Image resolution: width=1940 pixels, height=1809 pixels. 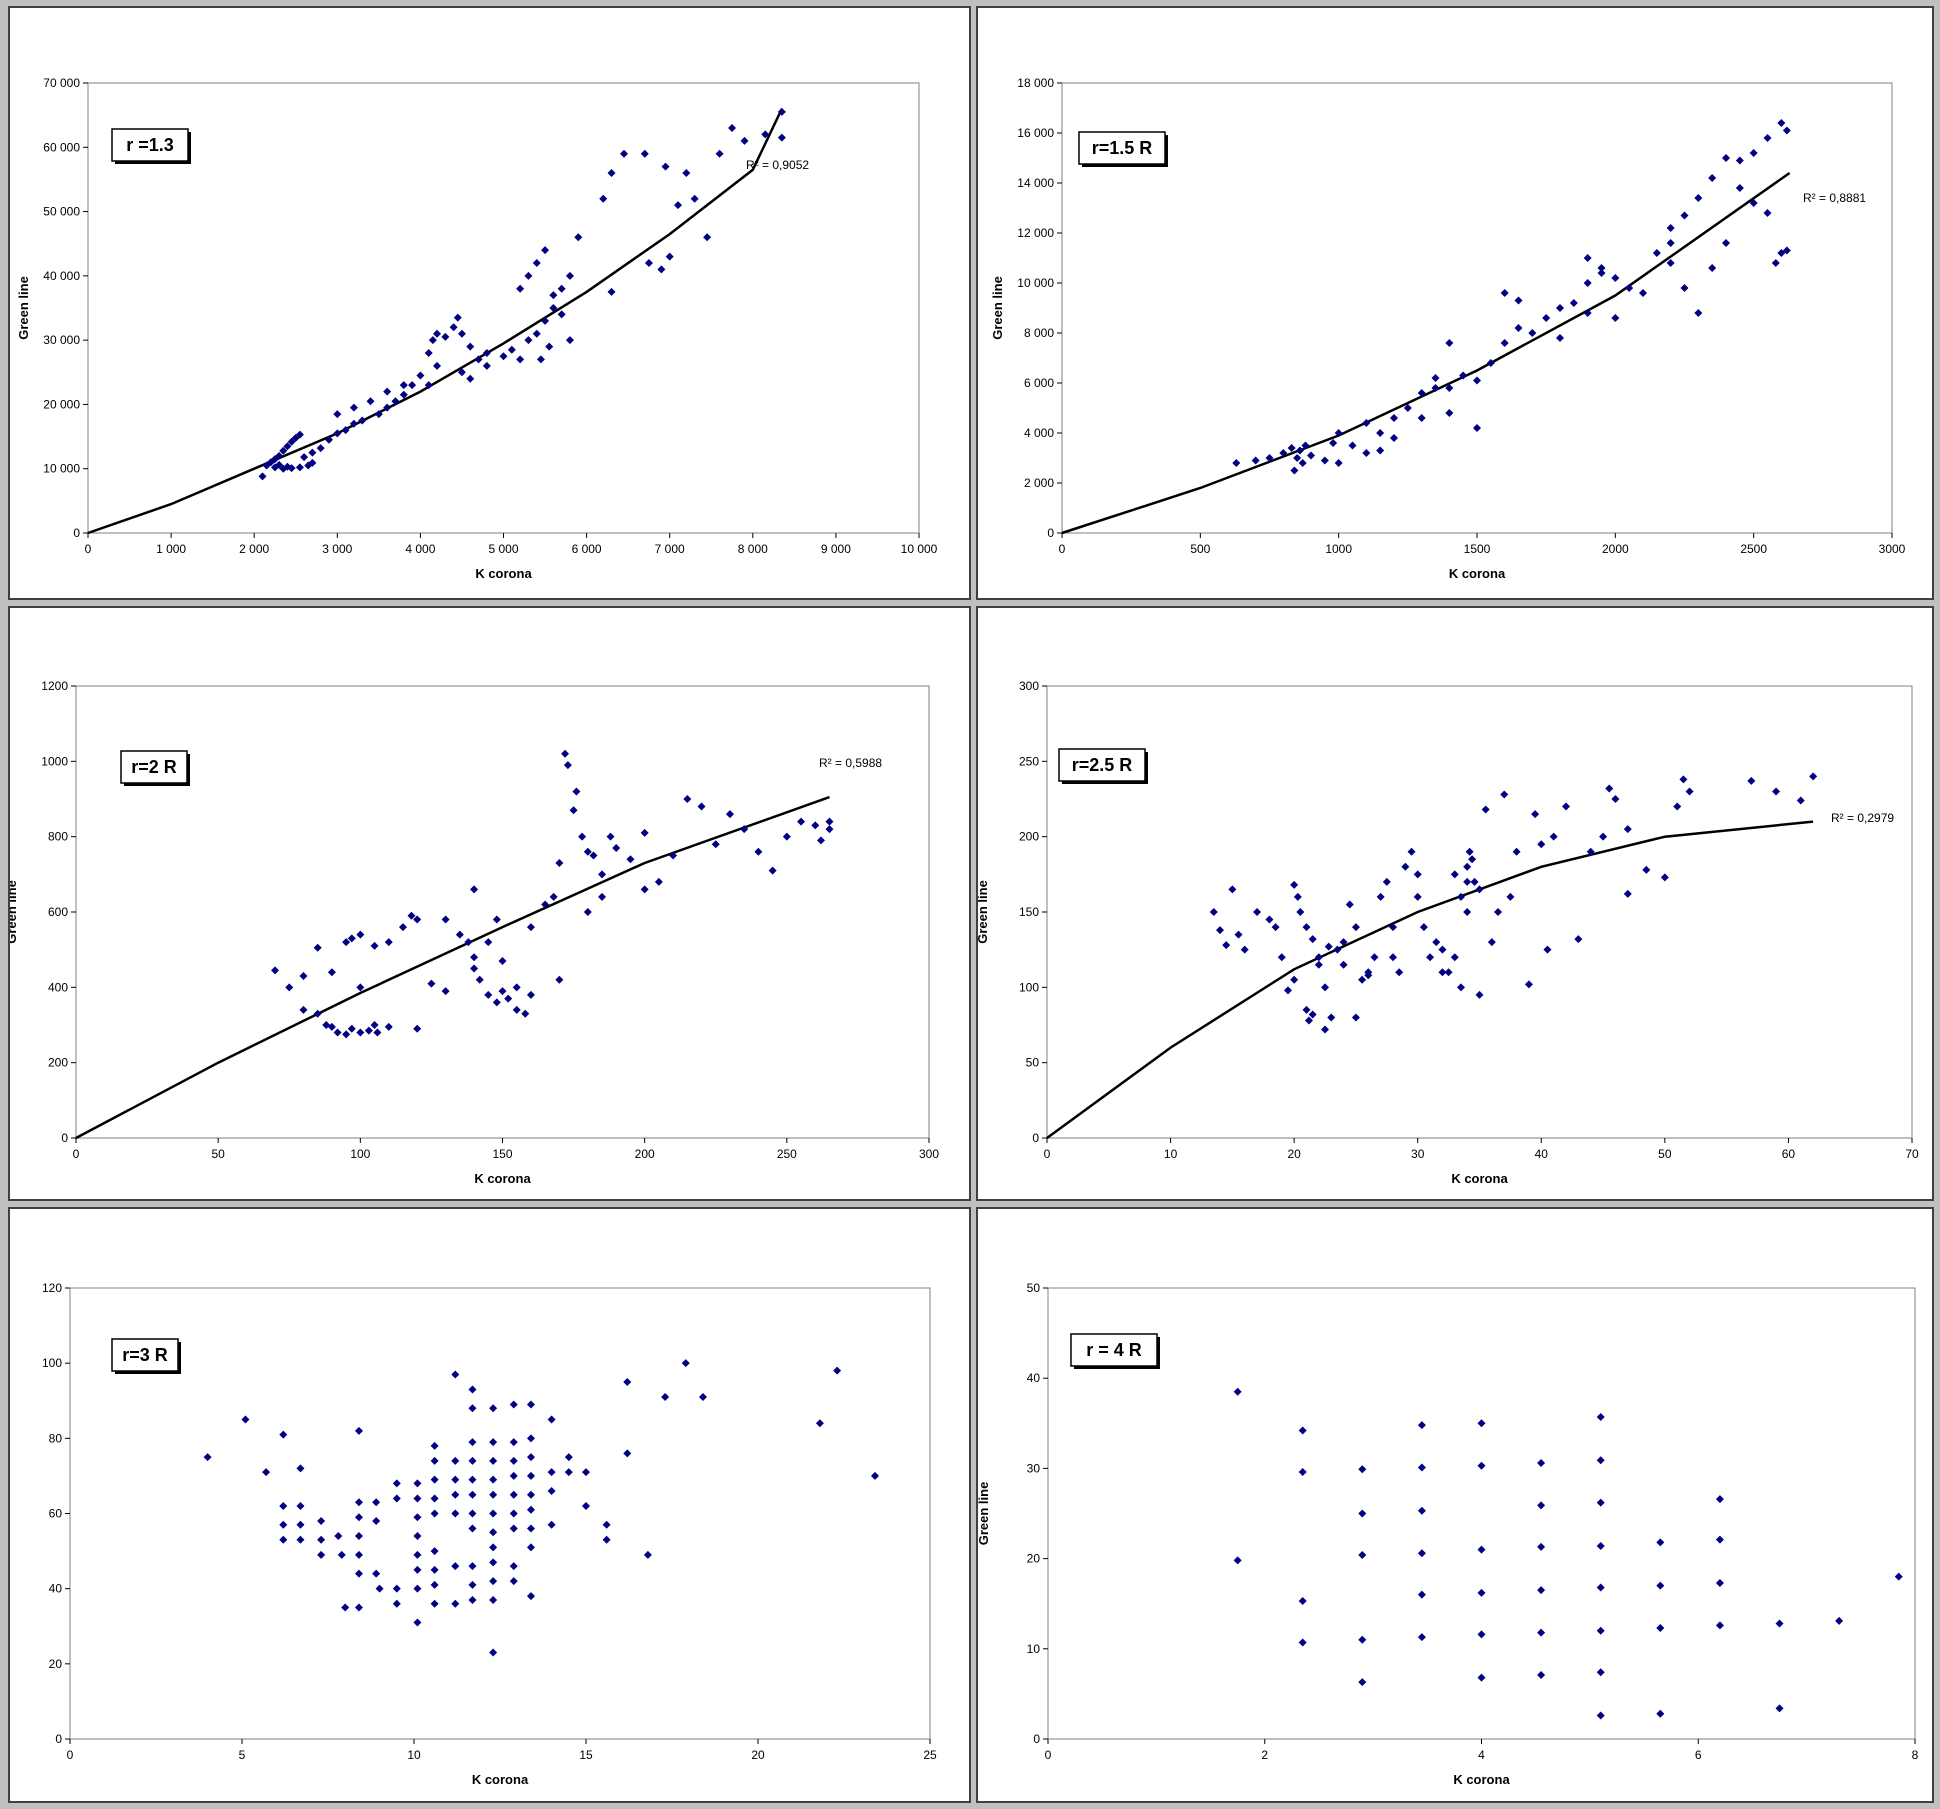 I want to click on y-tick-label: 250, so click(x=1029, y=761).